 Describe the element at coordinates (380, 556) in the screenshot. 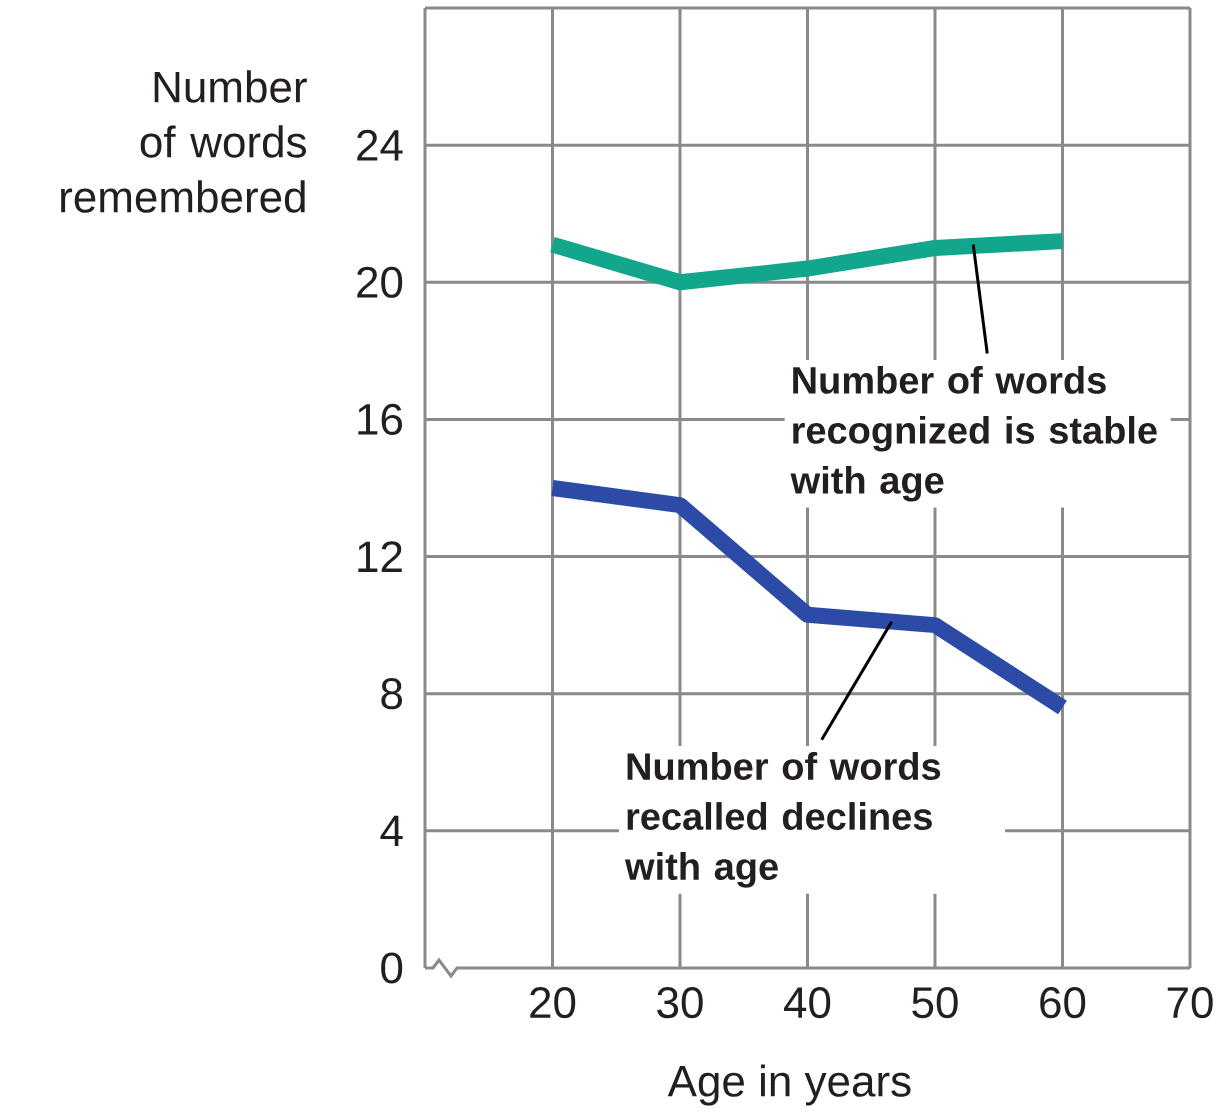

I see `y-tick-label: 12` at that location.